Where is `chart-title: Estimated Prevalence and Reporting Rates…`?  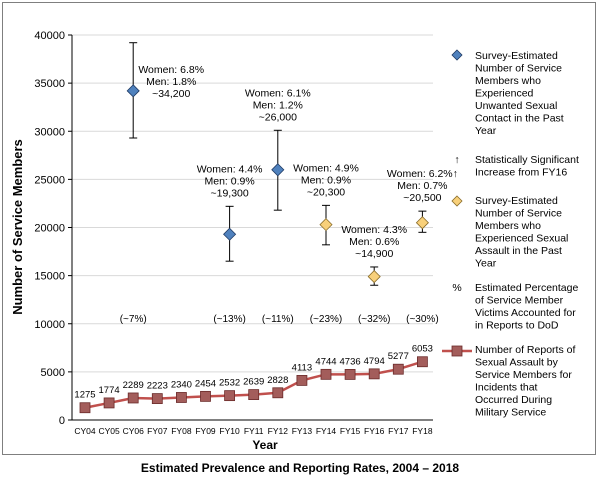 chart-title: Estimated Prevalence and Reporting Rates… is located at coordinates (300, 468).